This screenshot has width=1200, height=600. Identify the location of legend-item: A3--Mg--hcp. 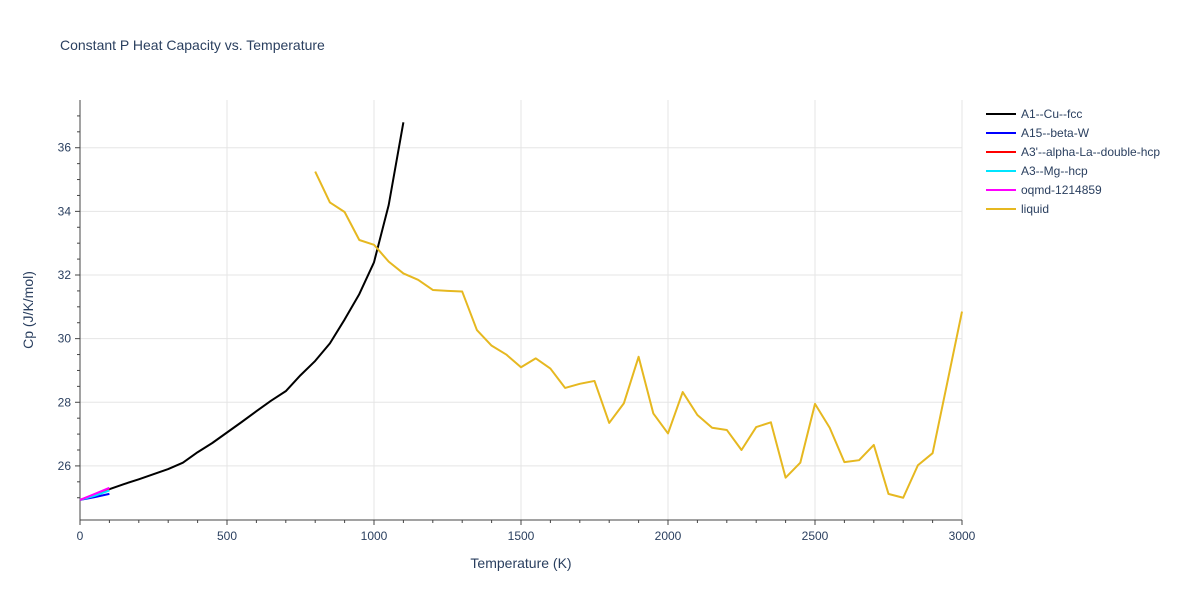
(1037, 171).